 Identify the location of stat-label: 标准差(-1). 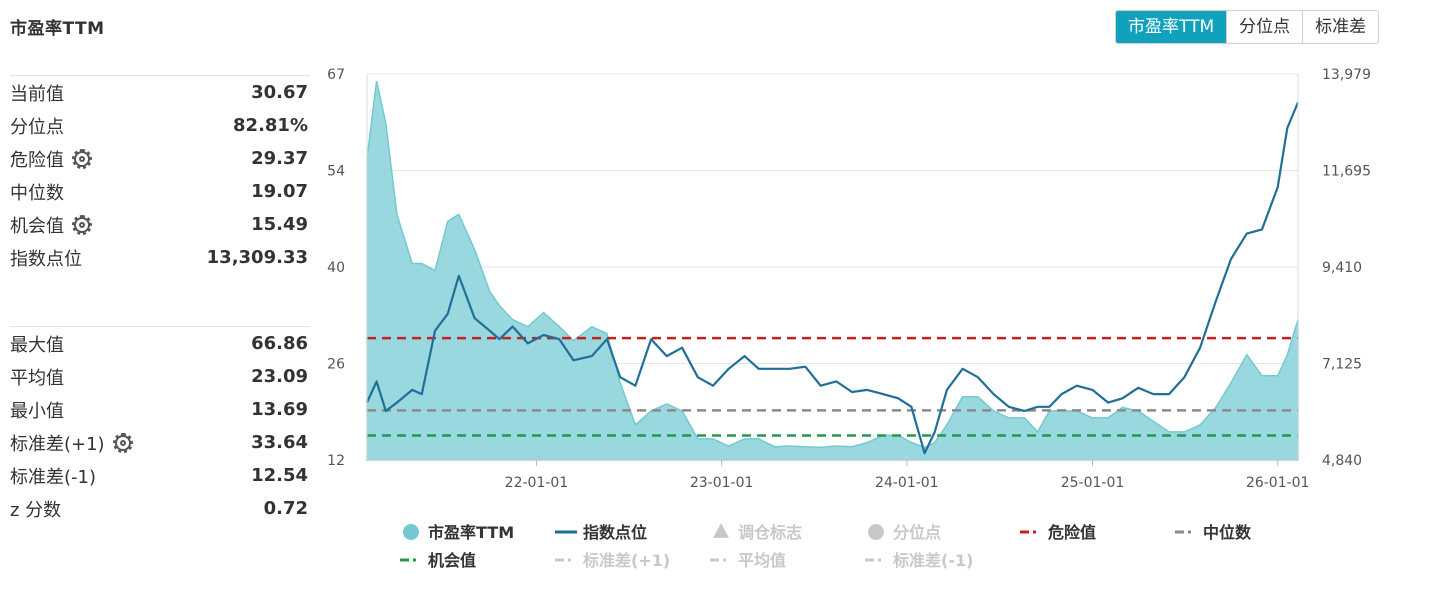
(53, 477).